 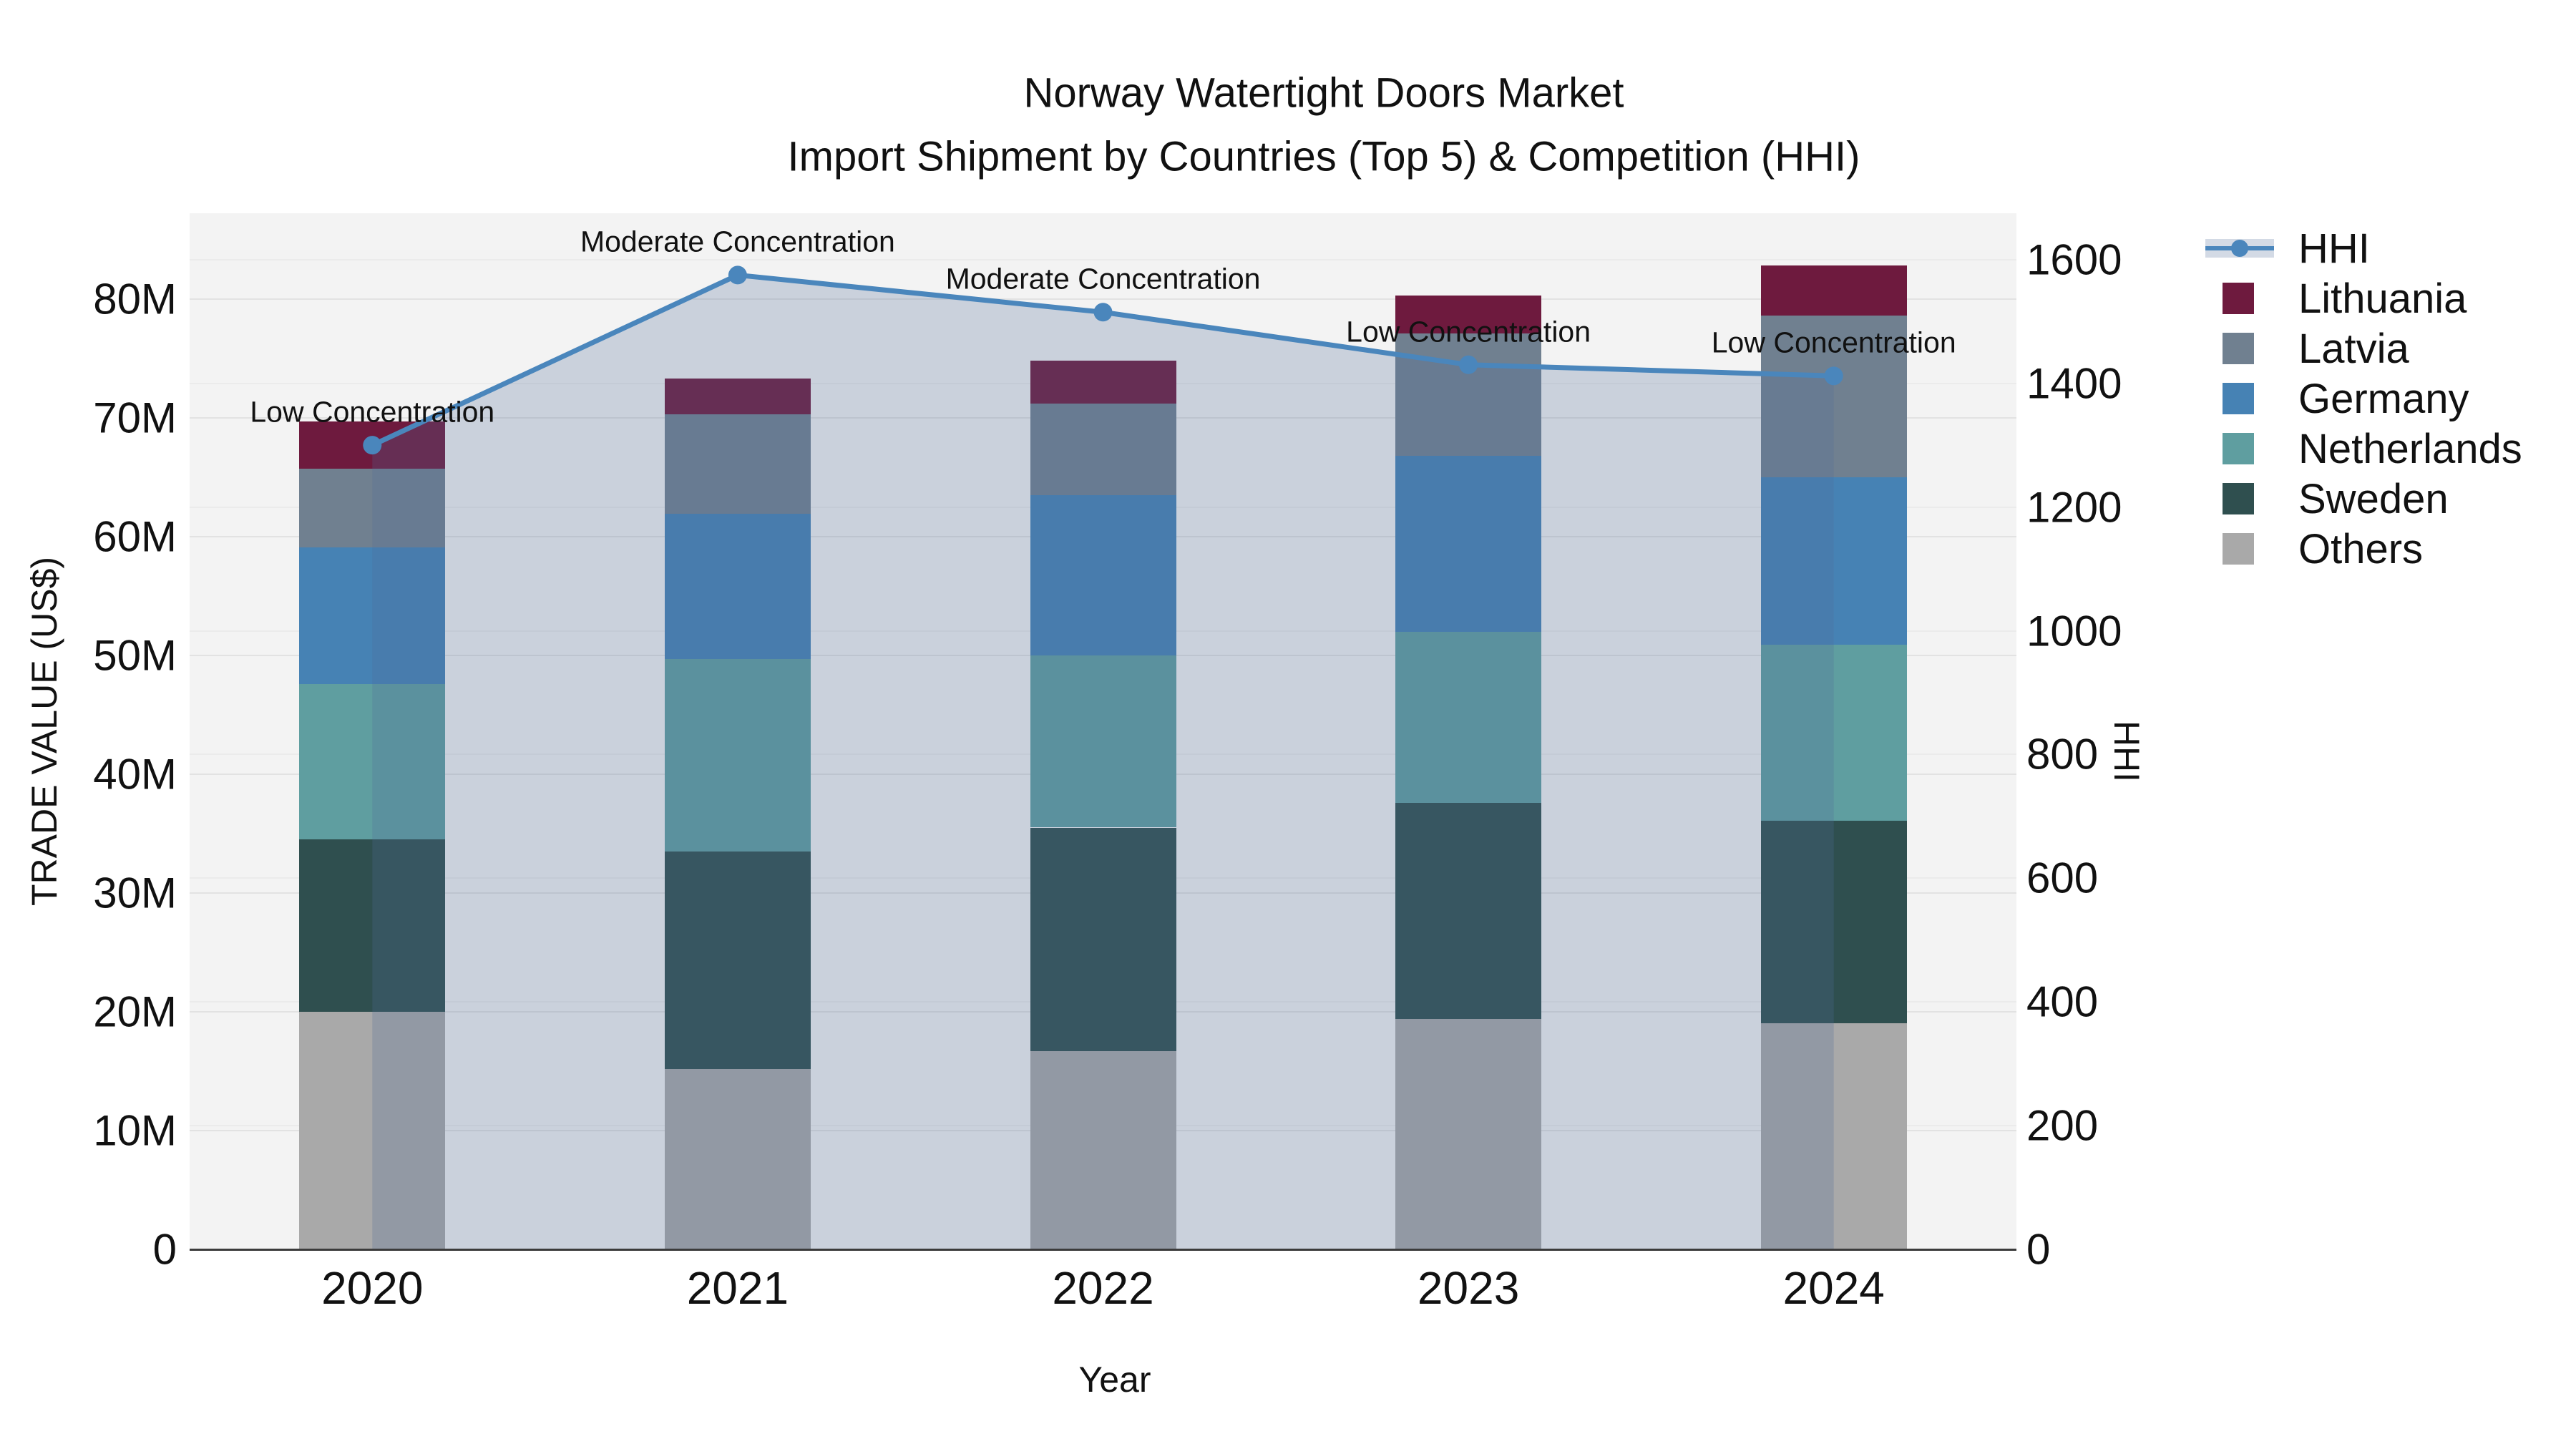 I want to click on bar-2024-others, so click(x=1833, y=1136).